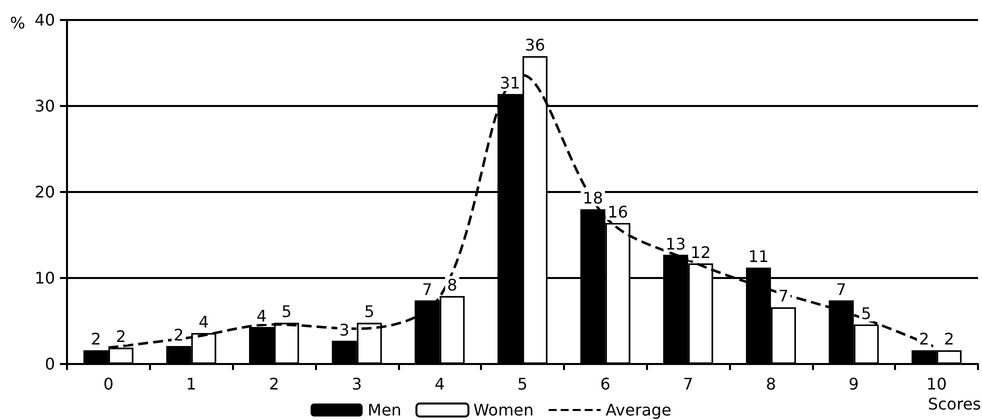 Image resolution: width=982 pixels, height=420 pixels. What do you see at coordinates (605, 384) in the screenshot?
I see `x-tick-label: 6` at bounding box center [605, 384].